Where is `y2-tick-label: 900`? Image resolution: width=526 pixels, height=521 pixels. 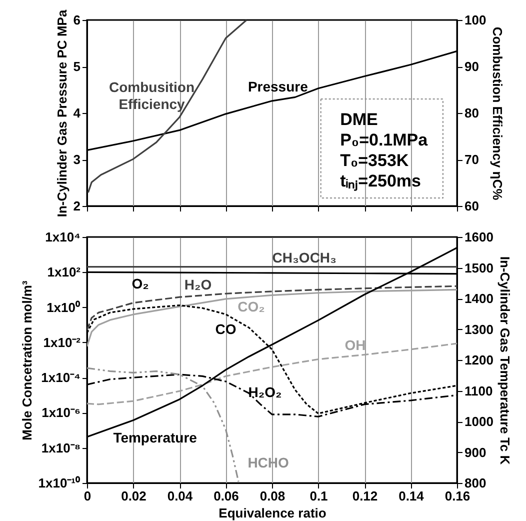
y2-tick-label: 900 is located at coordinates (475, 452).